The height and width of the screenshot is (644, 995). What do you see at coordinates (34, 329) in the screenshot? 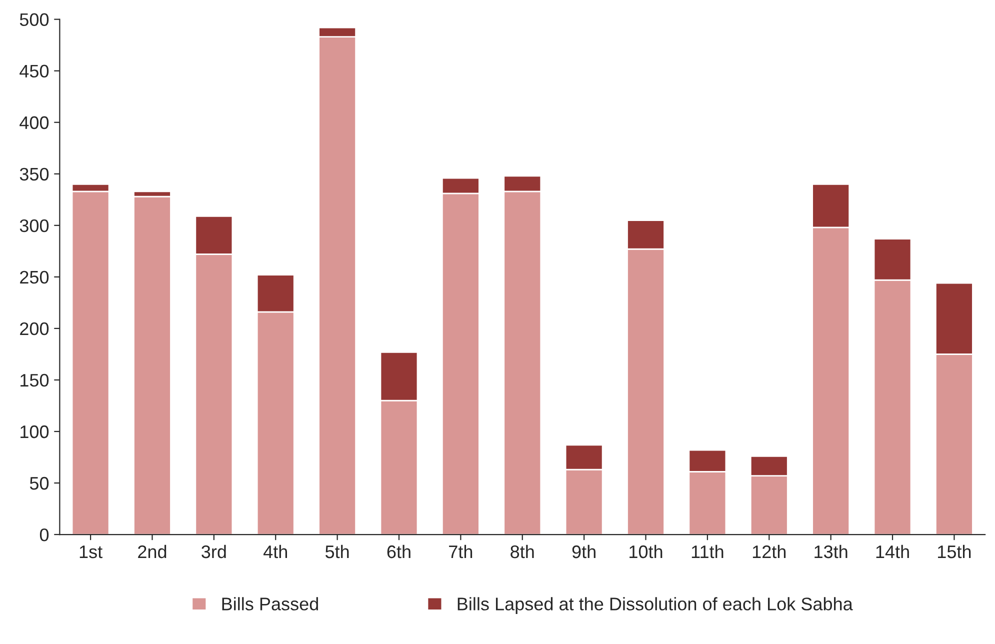
I see `y-tick-label: 200` at bounding box center [34, 329].